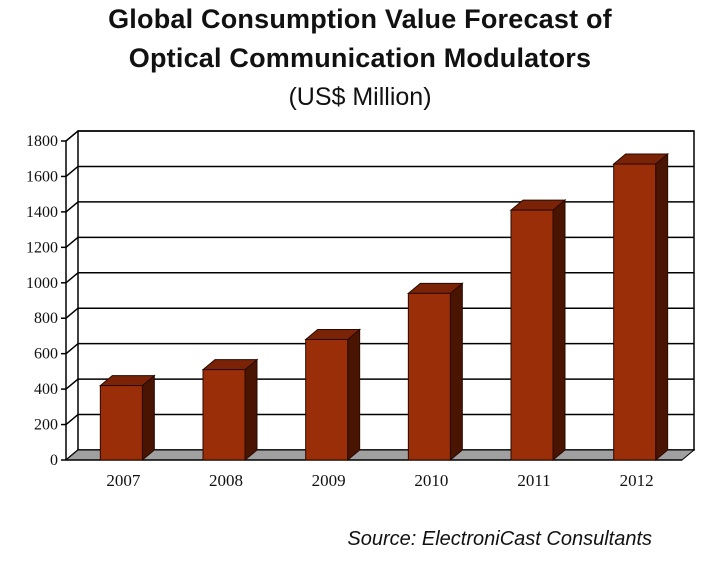  I want to click on y-tick-label: 1600, so click(42, 176).